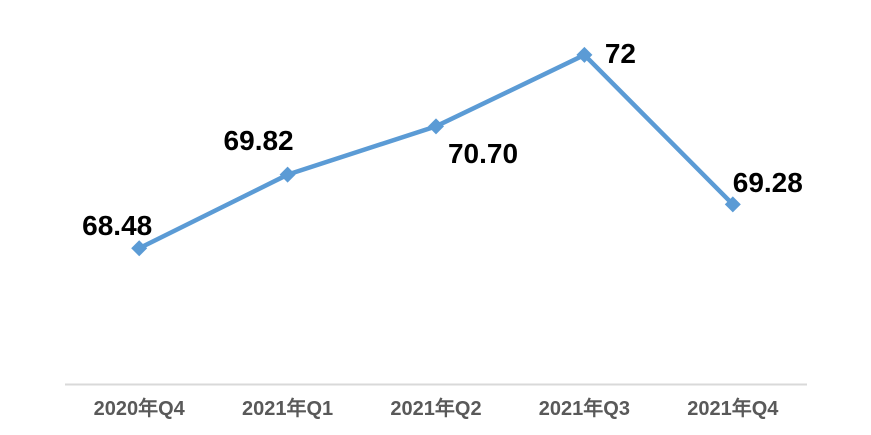  Describe the element at coordinates (620, 53) in the screenshot. I see `data-label: 72` at that location.